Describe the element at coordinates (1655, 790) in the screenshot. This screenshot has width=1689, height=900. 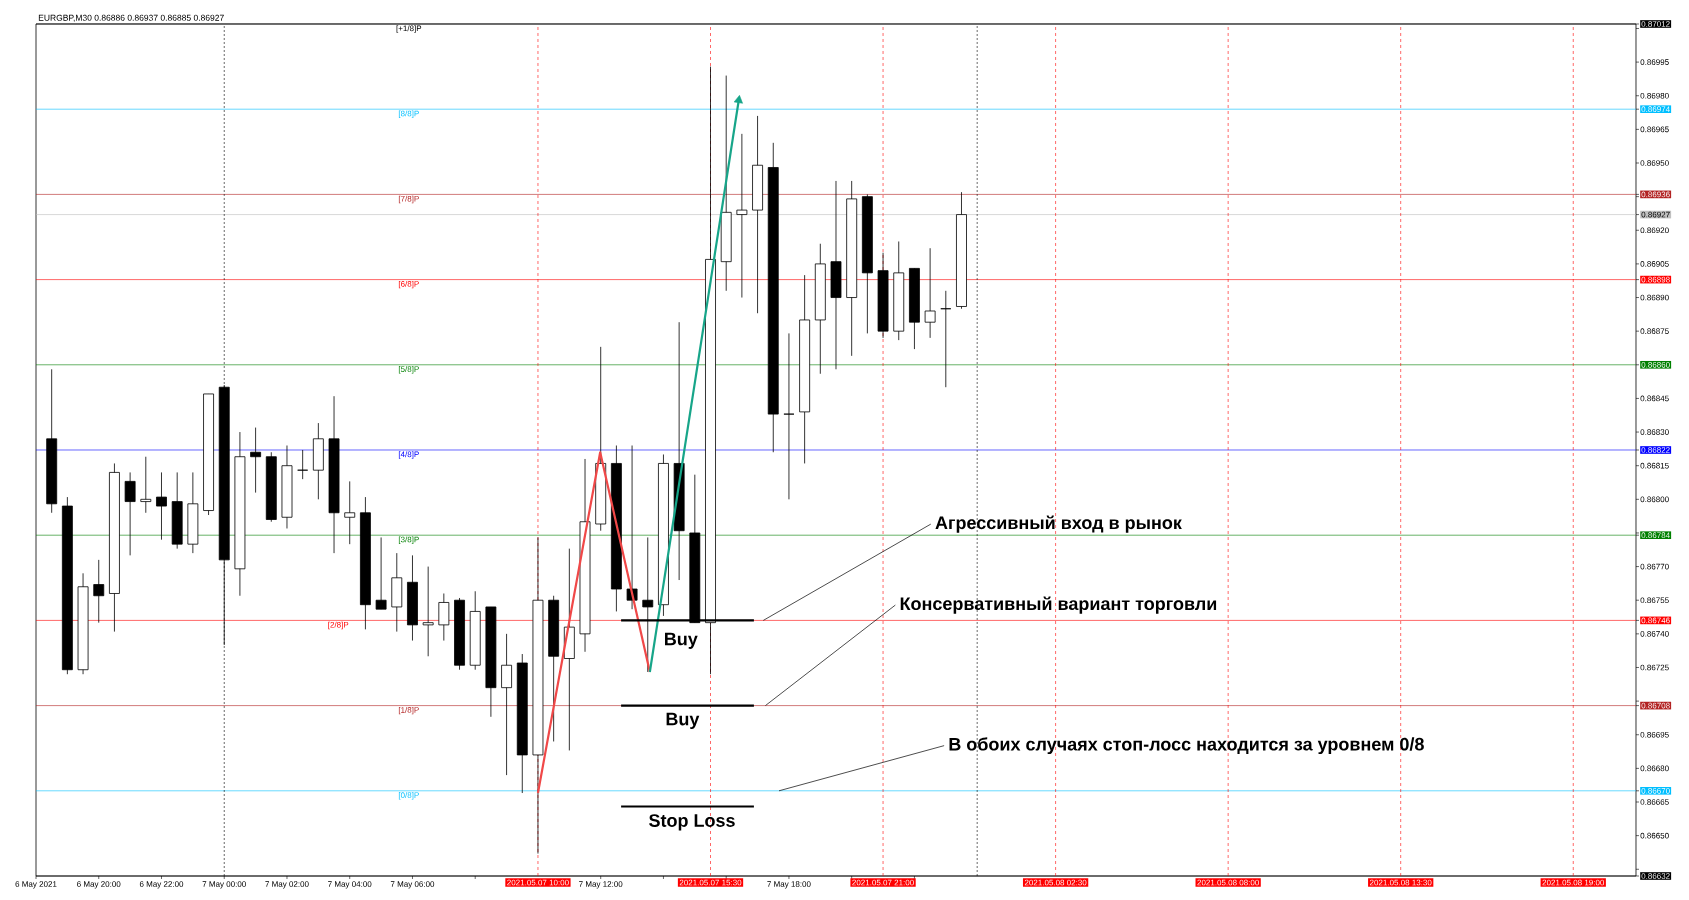
I see `y-tick-label: 0.86670` at that location.